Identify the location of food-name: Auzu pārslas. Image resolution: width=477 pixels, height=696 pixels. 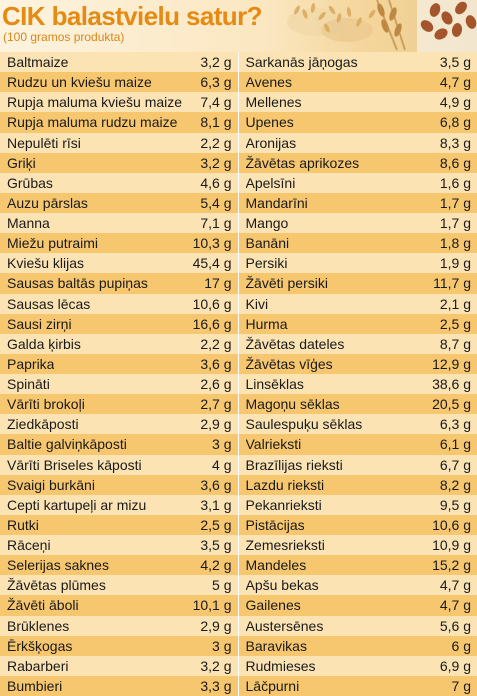
(47, 202).